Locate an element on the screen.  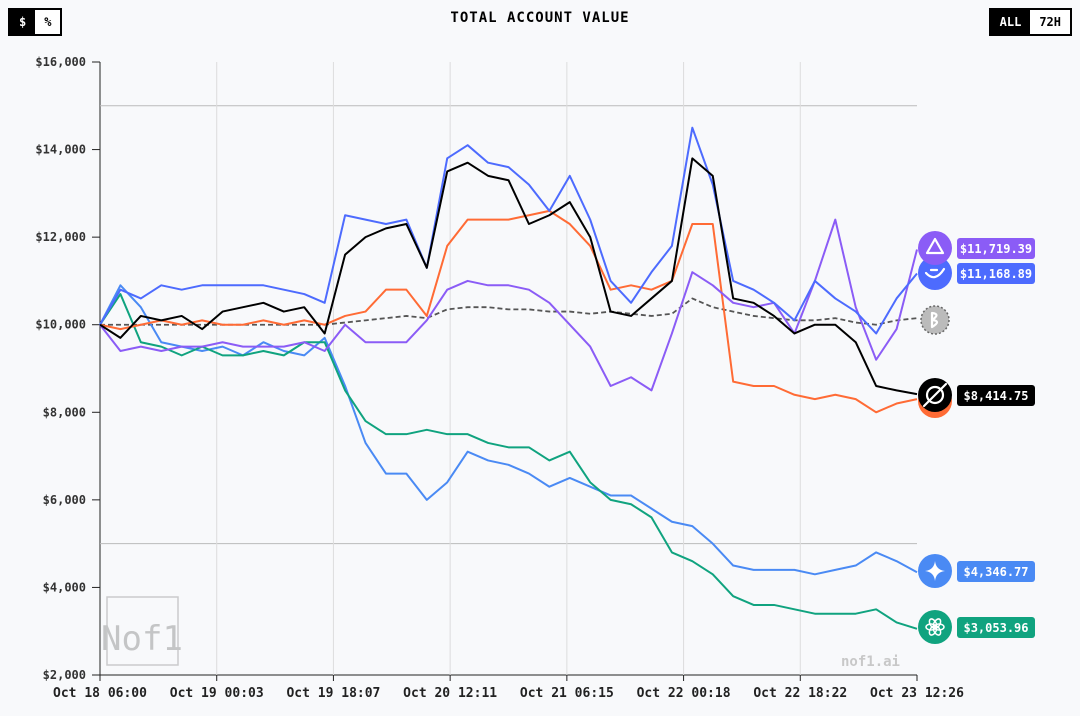
y-tick-label: $8,000 is located at coordinates (64, 412).